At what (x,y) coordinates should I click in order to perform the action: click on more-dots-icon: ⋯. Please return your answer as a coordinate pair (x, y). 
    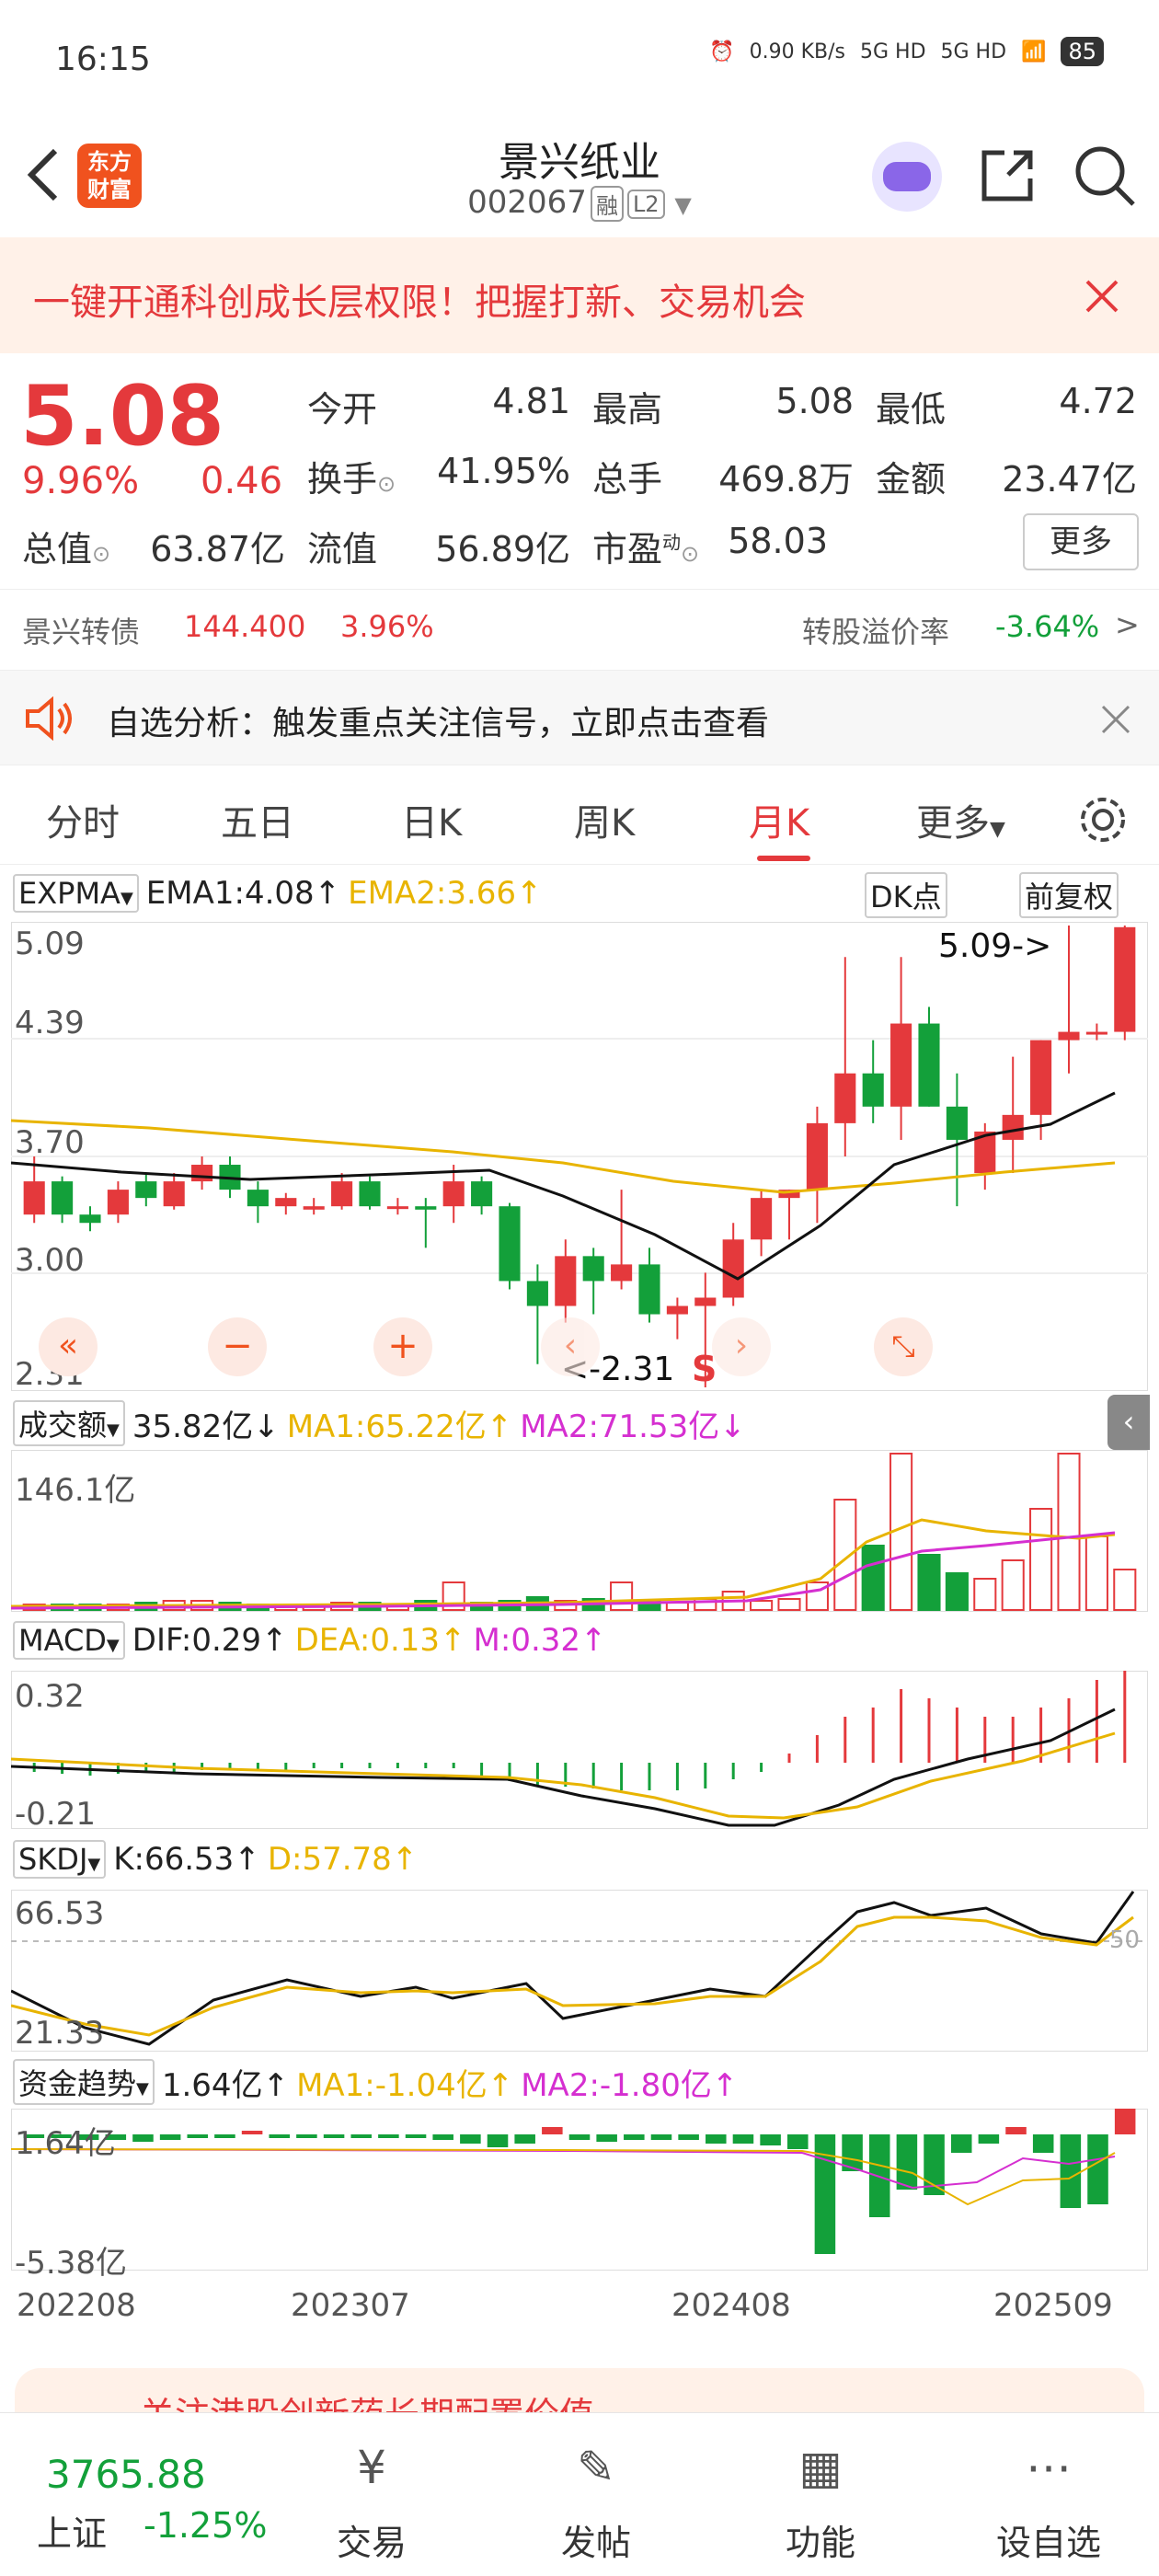
    Looking at the image, I should click on (1049, 2467).